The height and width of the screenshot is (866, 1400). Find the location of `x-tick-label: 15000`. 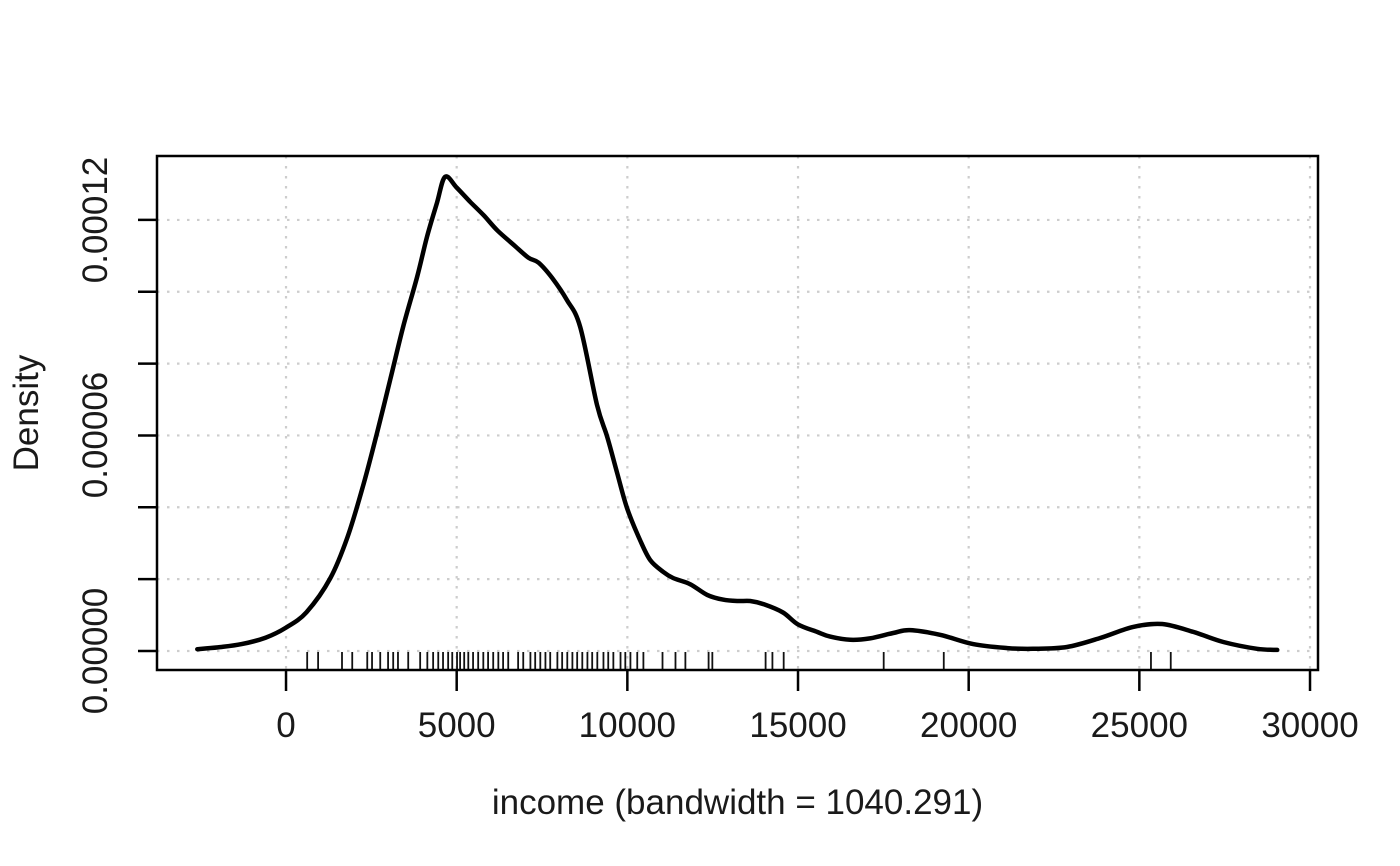

x-tick-label: 15000 is located at coordinates (798, 725).